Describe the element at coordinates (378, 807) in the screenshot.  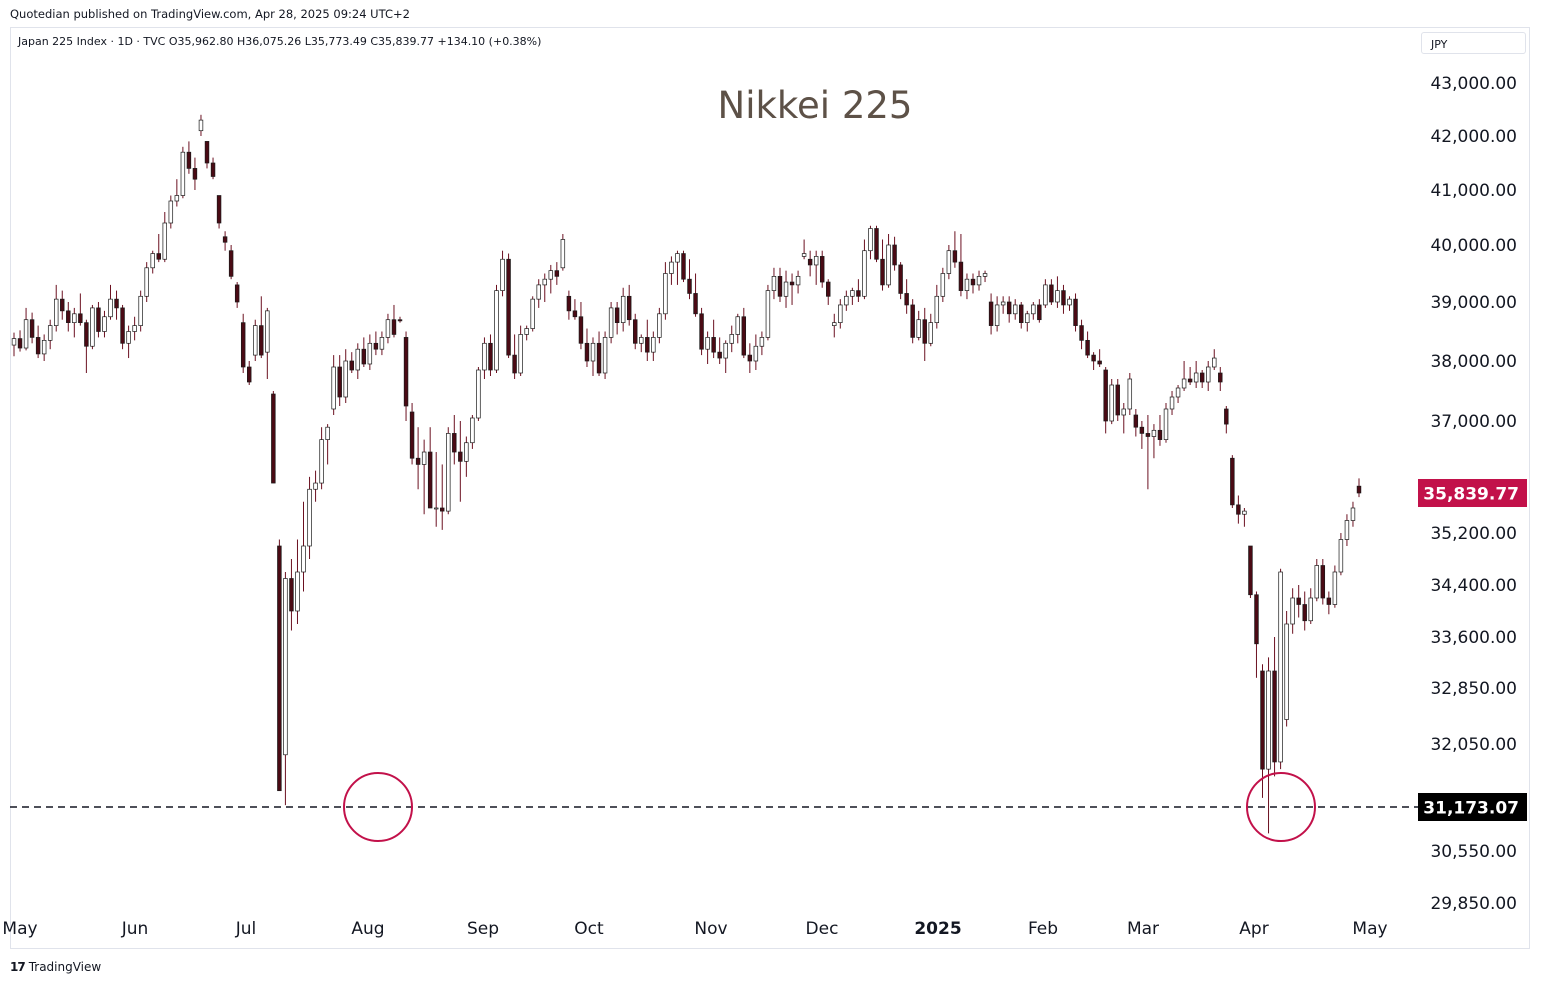
I see `aug-low-circle` at that location.